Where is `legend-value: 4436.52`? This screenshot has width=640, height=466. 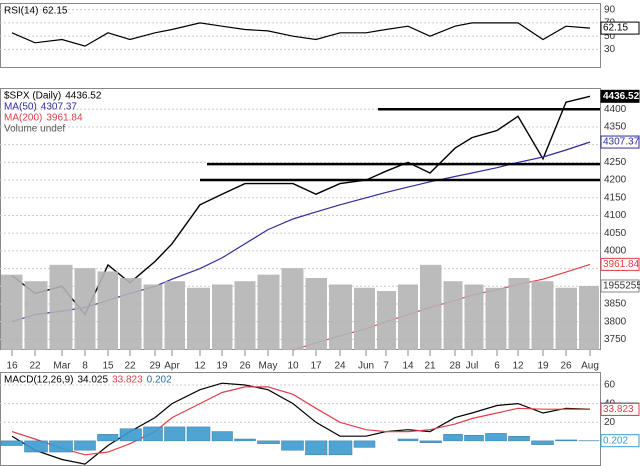
legend-value: 4436.52 is located at coordinates (83, 96).